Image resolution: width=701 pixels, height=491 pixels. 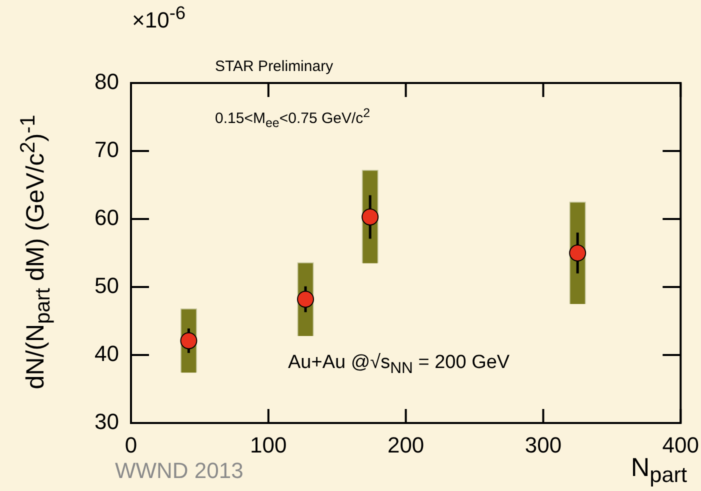 What do you see at coordinates (106, 81) in the screenshot?
I see `y-tick-label: 80` at bounding box center [106, 81].